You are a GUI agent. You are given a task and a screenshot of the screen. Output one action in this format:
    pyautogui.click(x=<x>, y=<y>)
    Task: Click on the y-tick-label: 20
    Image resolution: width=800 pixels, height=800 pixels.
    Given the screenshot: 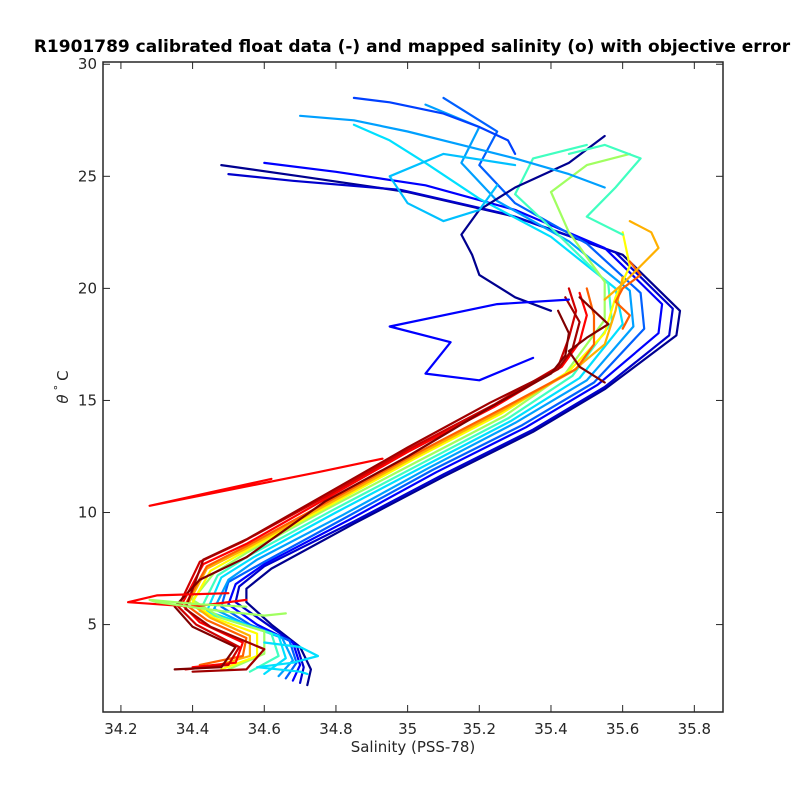 What is the action you would take?
    pyautogui.click(x=87, y=288)
    